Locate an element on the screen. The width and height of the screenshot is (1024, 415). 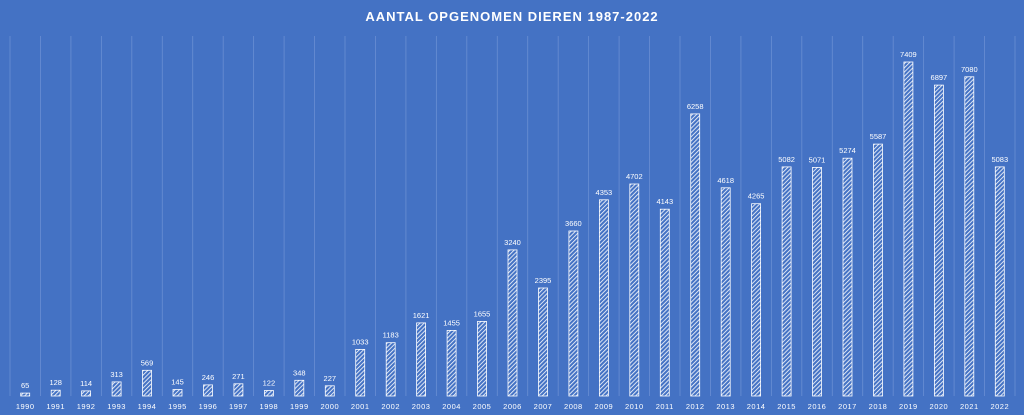
data-label-2000: 227 is located at coordinates (330, 378).